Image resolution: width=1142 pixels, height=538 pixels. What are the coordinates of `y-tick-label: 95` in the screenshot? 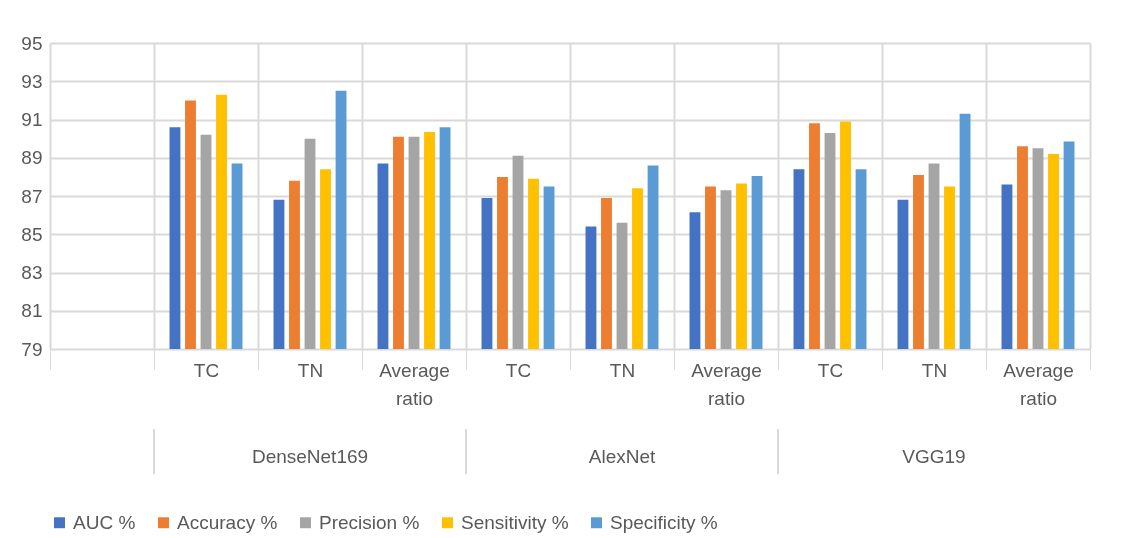 It's located at (32, 43).